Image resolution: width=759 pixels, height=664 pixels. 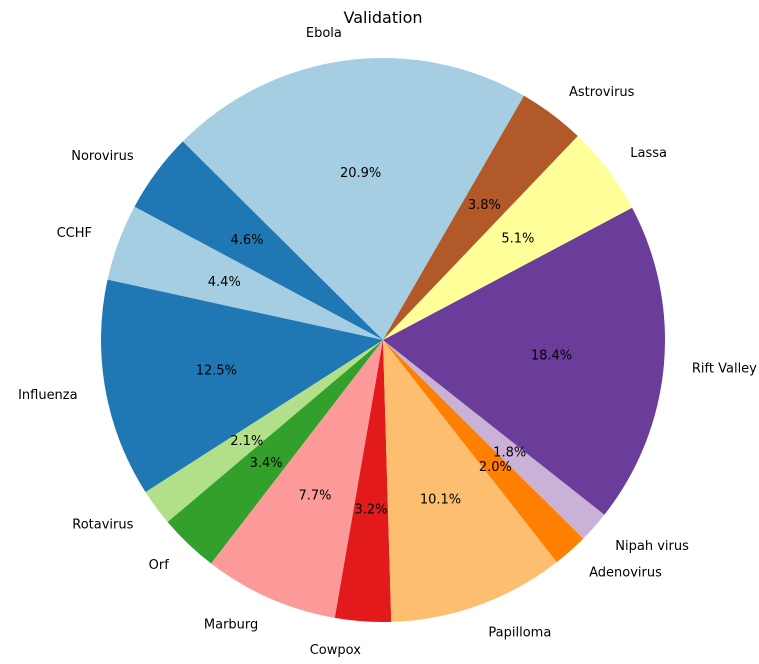 I want to click on percent-label: 3.8%, so click(x=484, y=205).